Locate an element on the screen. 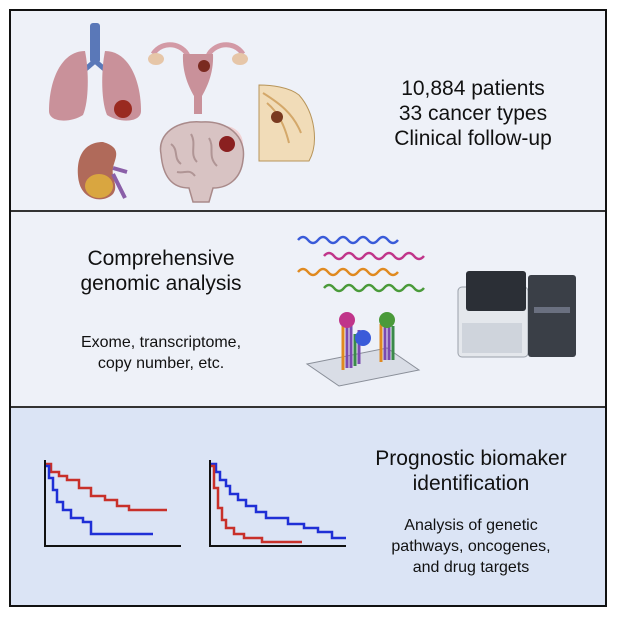  brain-icon is located at coordinates (202, 162).